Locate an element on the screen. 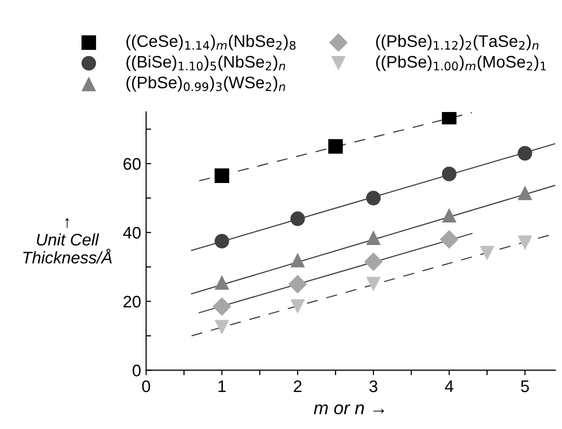 This screenshot has width=562, height=429. x-tick-label: 5 is located at coordinates (524, 386).